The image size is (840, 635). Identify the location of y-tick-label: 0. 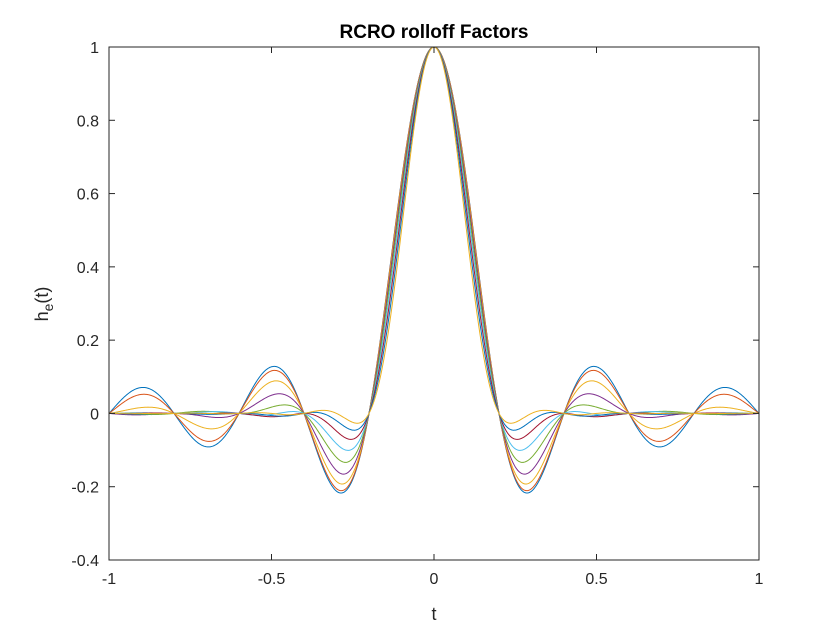
(94, 414).